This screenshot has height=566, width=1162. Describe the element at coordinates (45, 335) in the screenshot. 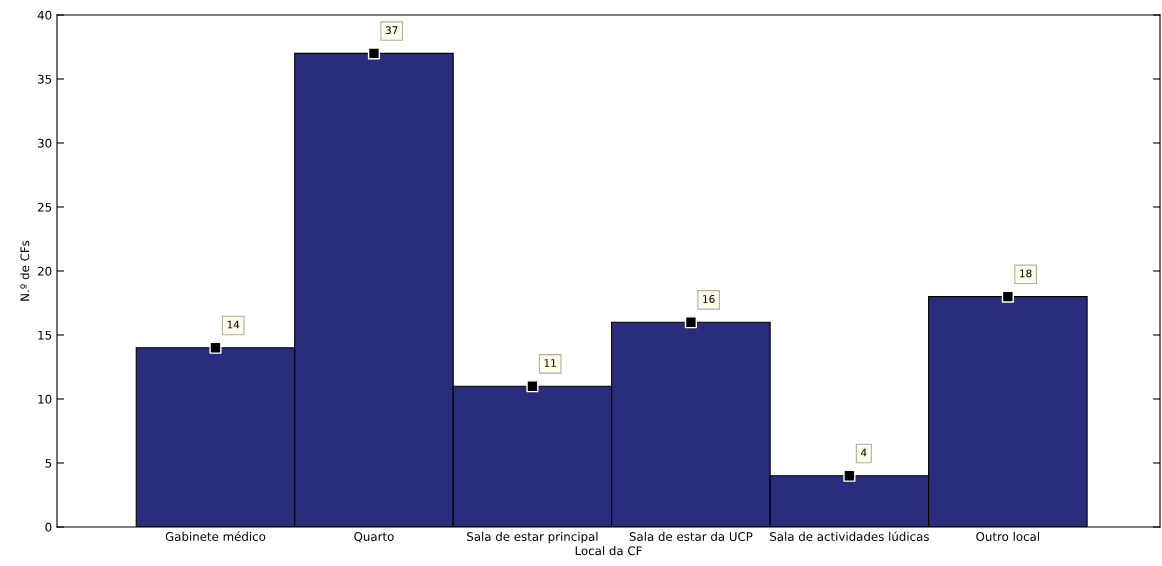

I see `y-tick-label: 15` at that location.